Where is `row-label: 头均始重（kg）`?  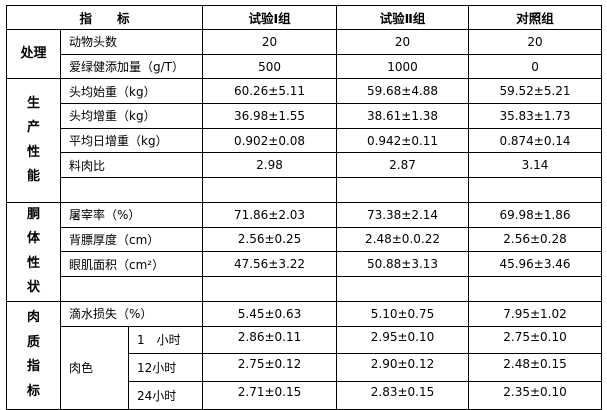 row-label: 头均始重（kg） is located at coordinates (131, 91).